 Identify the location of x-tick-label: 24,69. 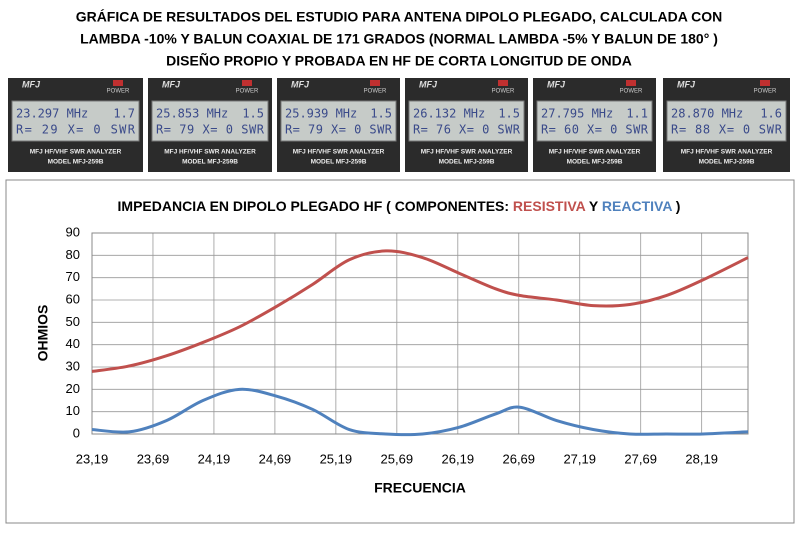
(275, 458).